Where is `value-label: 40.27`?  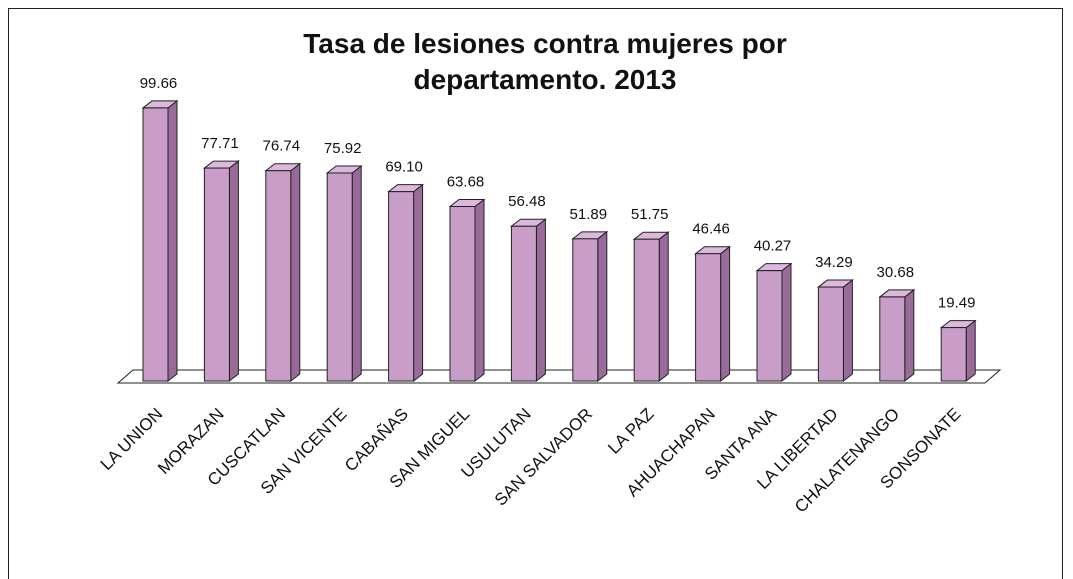
value-label: 40.27 is located at coordinates (773, 246).